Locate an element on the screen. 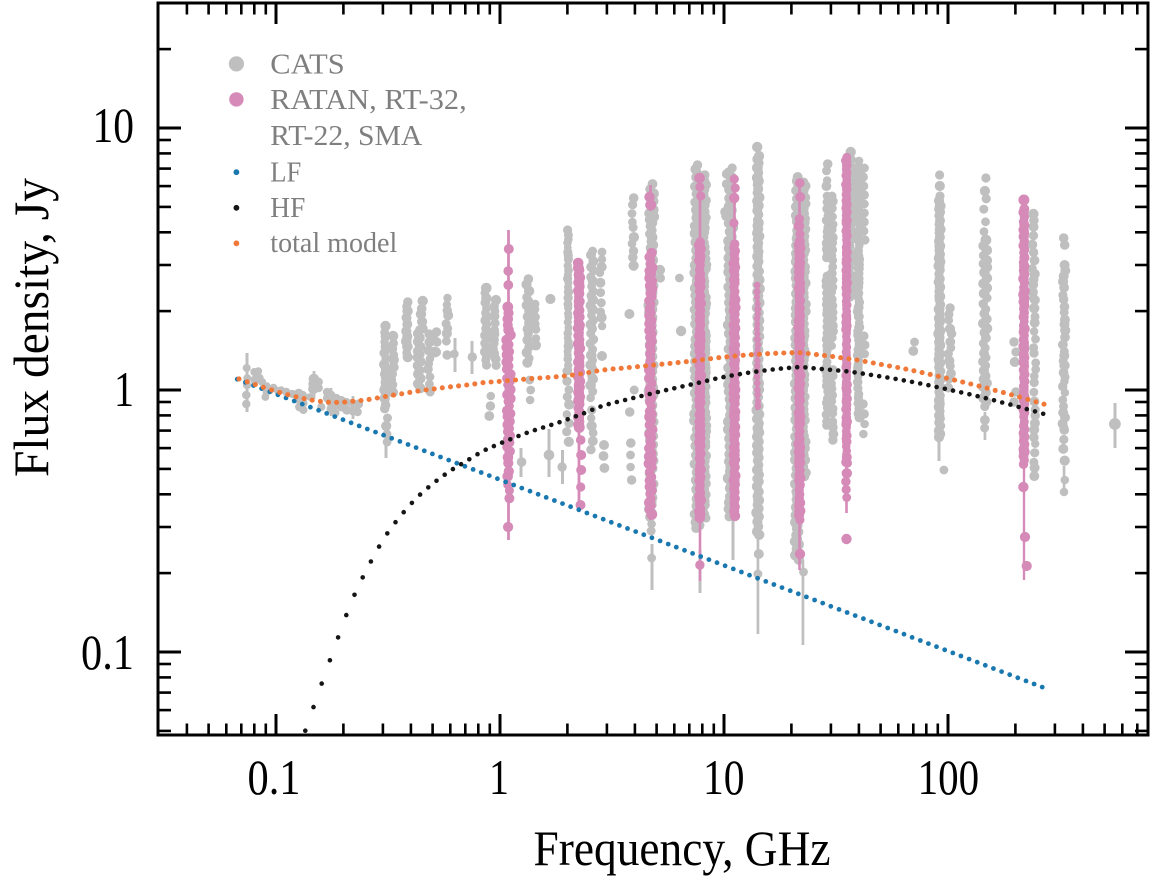  svg-text: HF is located at coordinates (287, 208).